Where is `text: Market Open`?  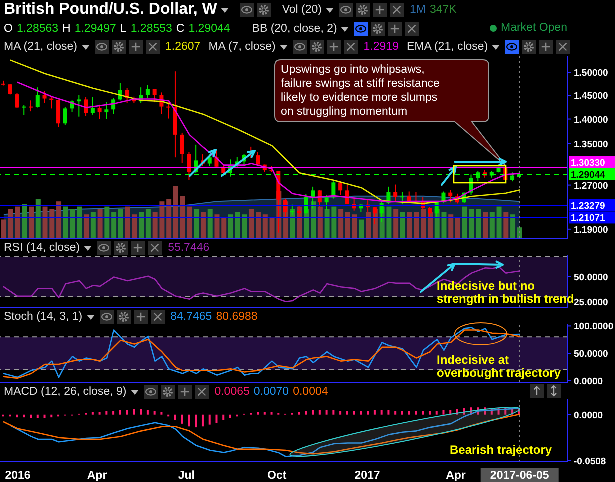 text: Market Open is located at coordinates (534, 28).